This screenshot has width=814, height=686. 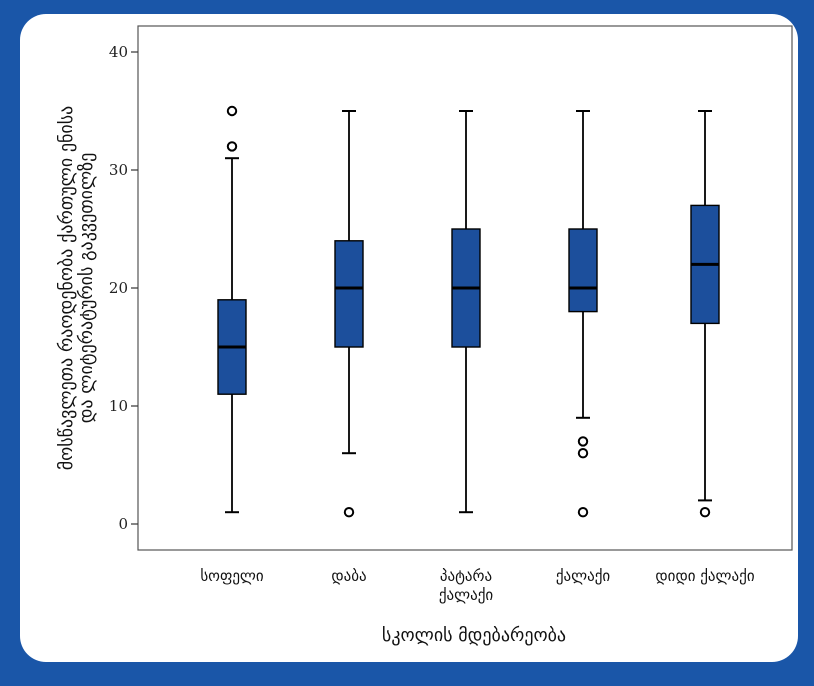 What do you see at coordinates (118, 406) in the screenshot?
I see `y-tick-label: 10` at bounding box center [118, 406].